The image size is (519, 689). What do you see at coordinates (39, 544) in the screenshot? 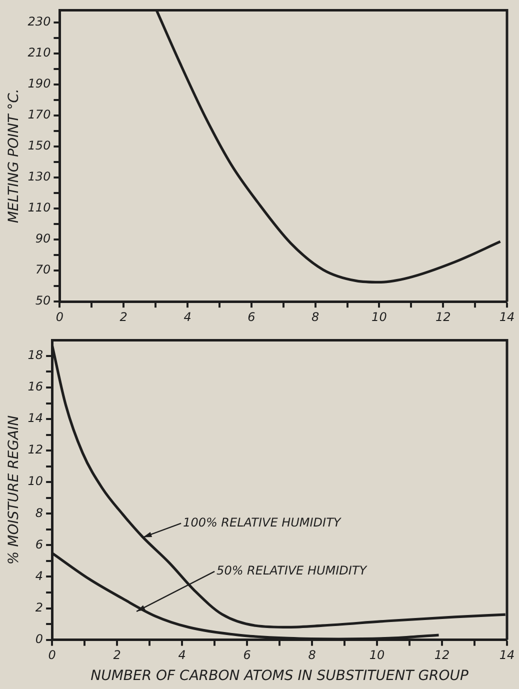
I see `y-tick-label: 6` at bounding box center [39, 544].